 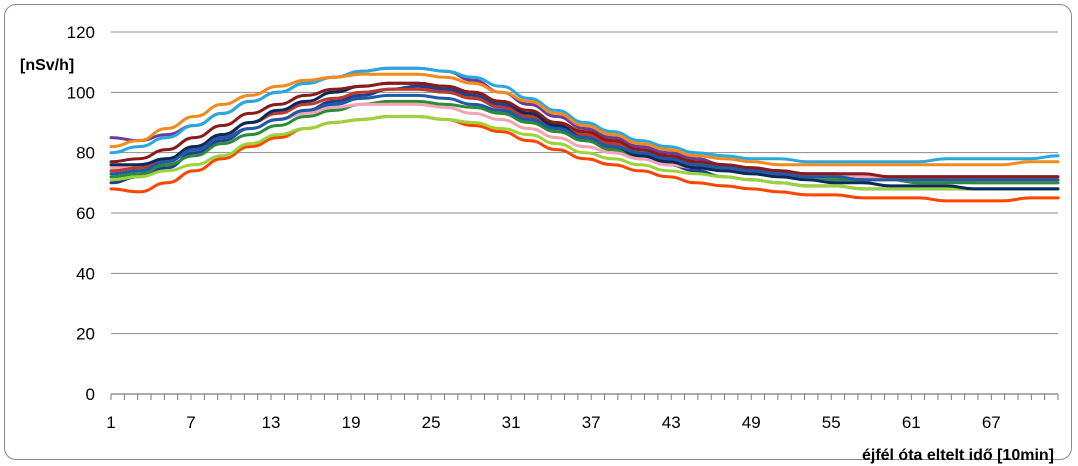 What do you see at coordinates (751, 422) in the screenshot?
I see `x-tick-label: 49` at bounding box center [751, 422].